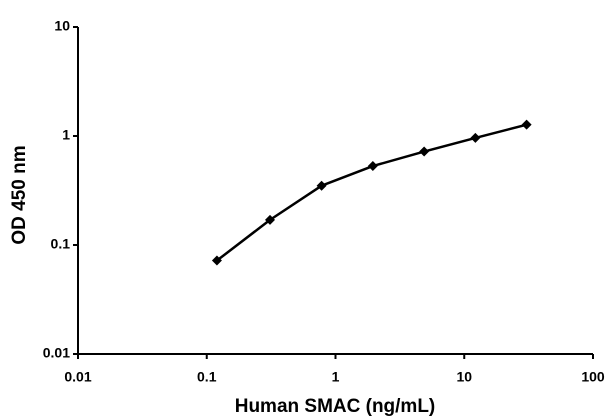  I want to click on y-axis-title: OD 450 nm, so click(19, 194).